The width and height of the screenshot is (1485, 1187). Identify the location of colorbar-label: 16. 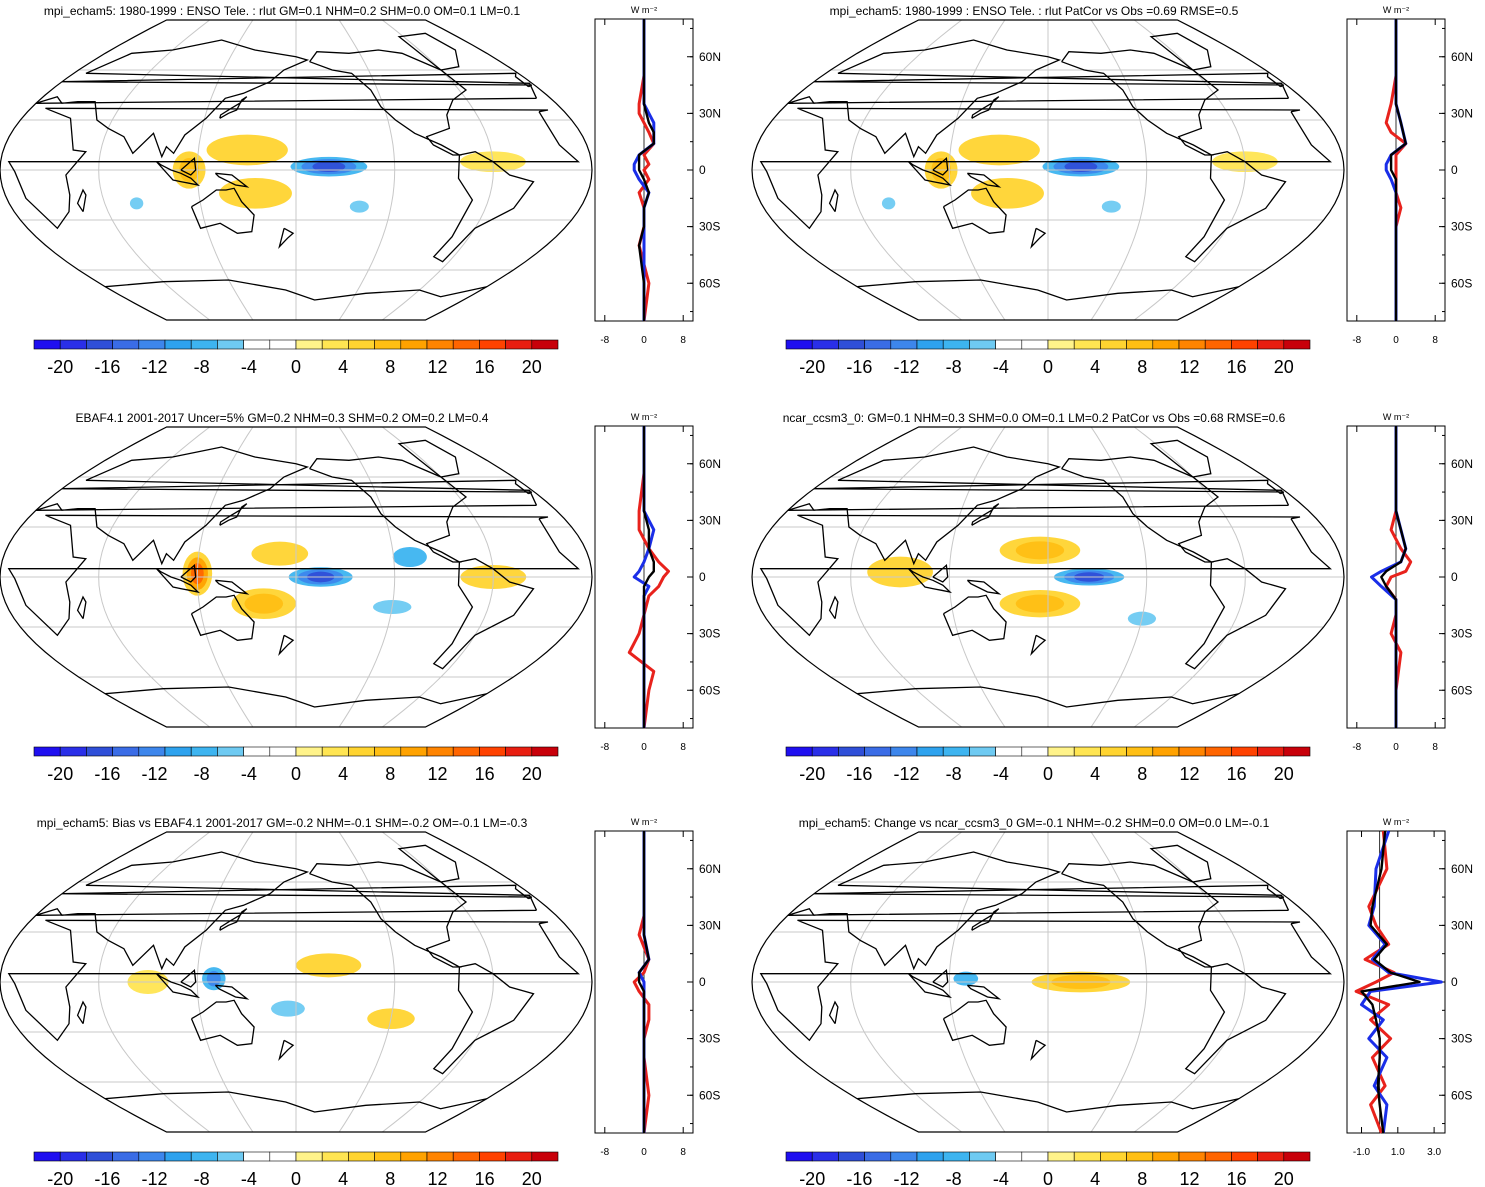
(485, 774).